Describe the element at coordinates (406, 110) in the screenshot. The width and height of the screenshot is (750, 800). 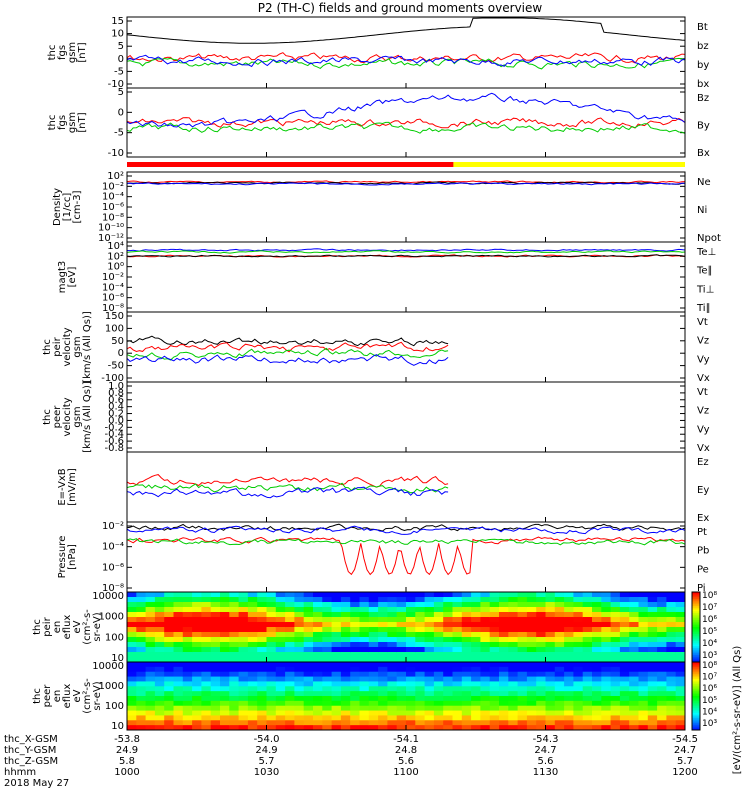
I see `series-bx` at that location.